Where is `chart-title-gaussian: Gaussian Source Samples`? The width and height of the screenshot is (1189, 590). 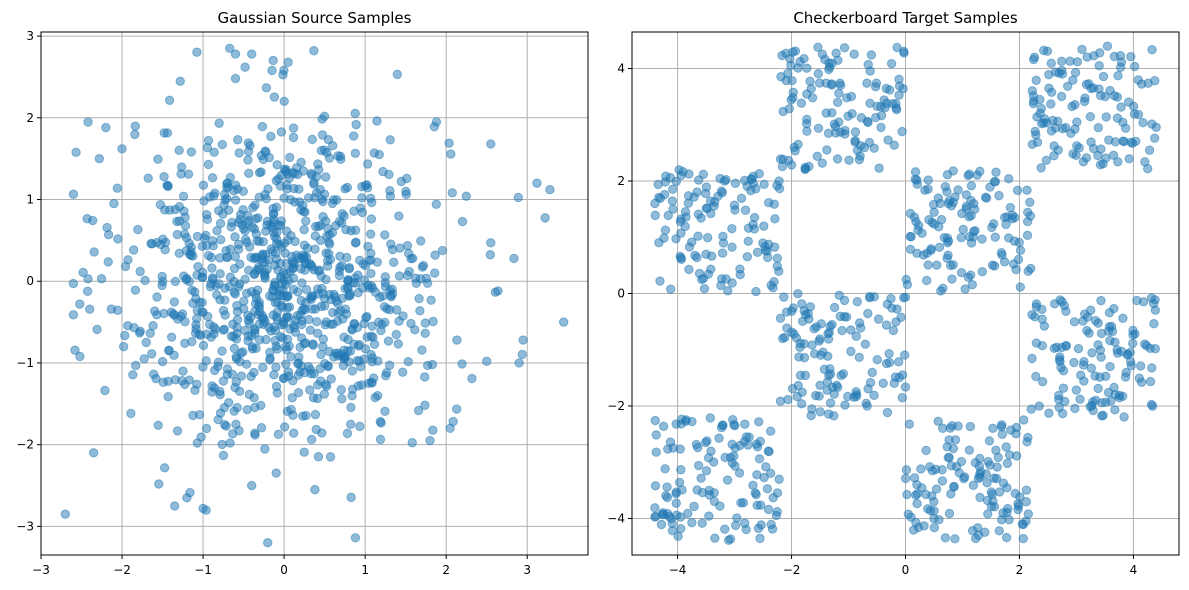 chart-title-gaussian: Gaussian Source Samples is located at coordinates (315, 18).